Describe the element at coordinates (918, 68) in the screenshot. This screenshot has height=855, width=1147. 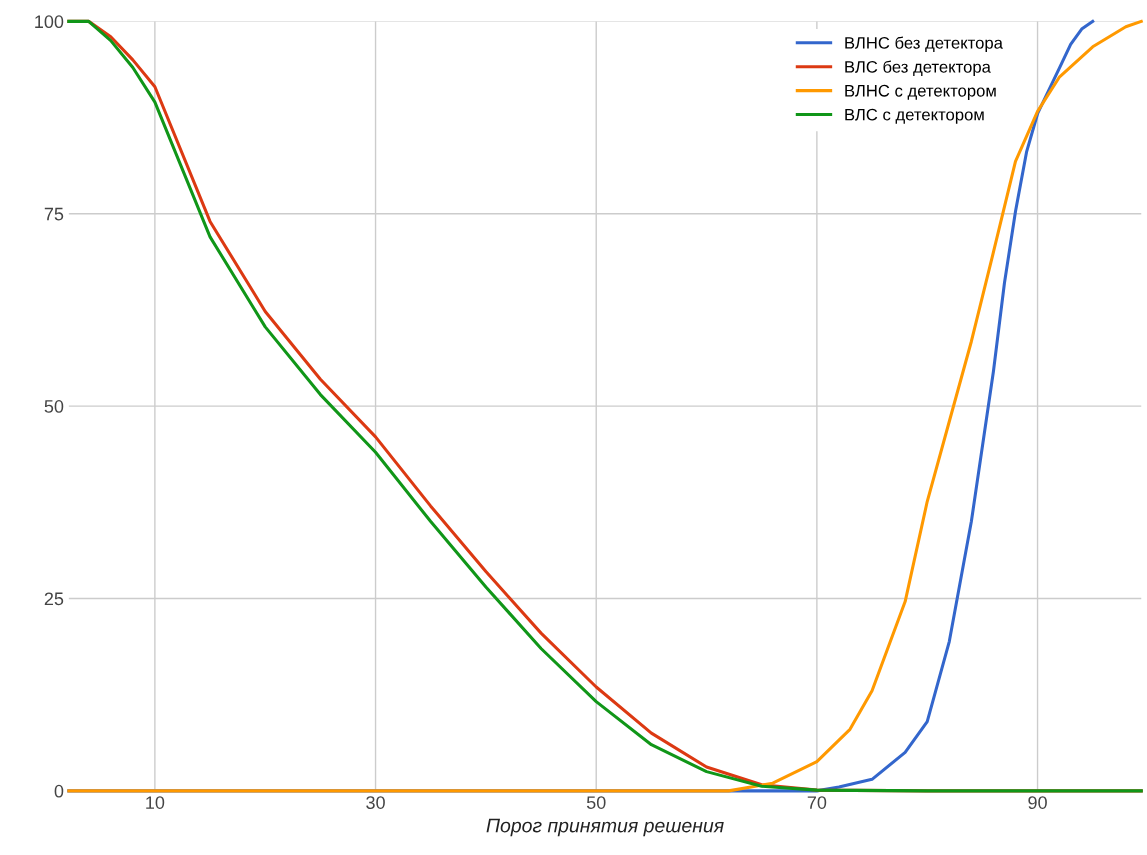
I see `legend-label: ВЛС без детектора` at that location.